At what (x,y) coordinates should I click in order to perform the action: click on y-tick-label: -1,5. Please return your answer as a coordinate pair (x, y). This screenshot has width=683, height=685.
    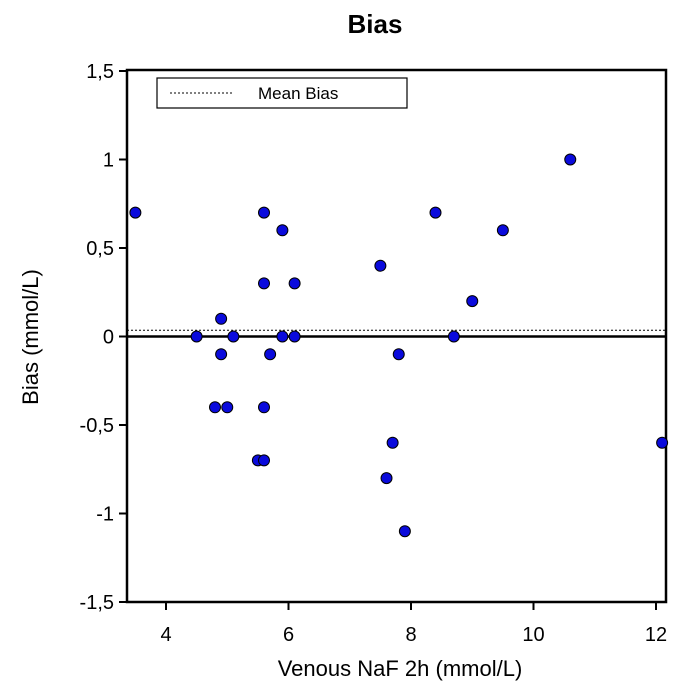
    Looking at the image, I should click on (97, 603).